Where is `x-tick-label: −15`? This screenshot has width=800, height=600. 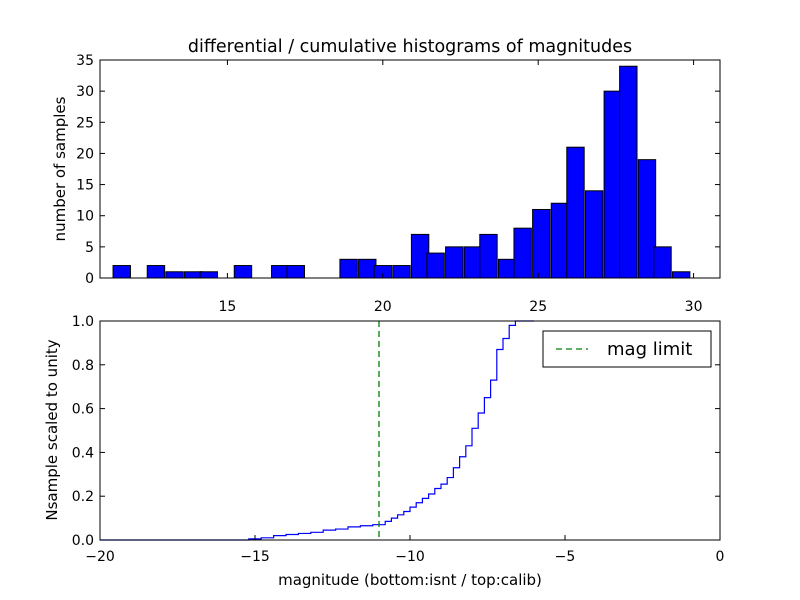 x-tick-label: −15 is located at coordinates (255, 557).